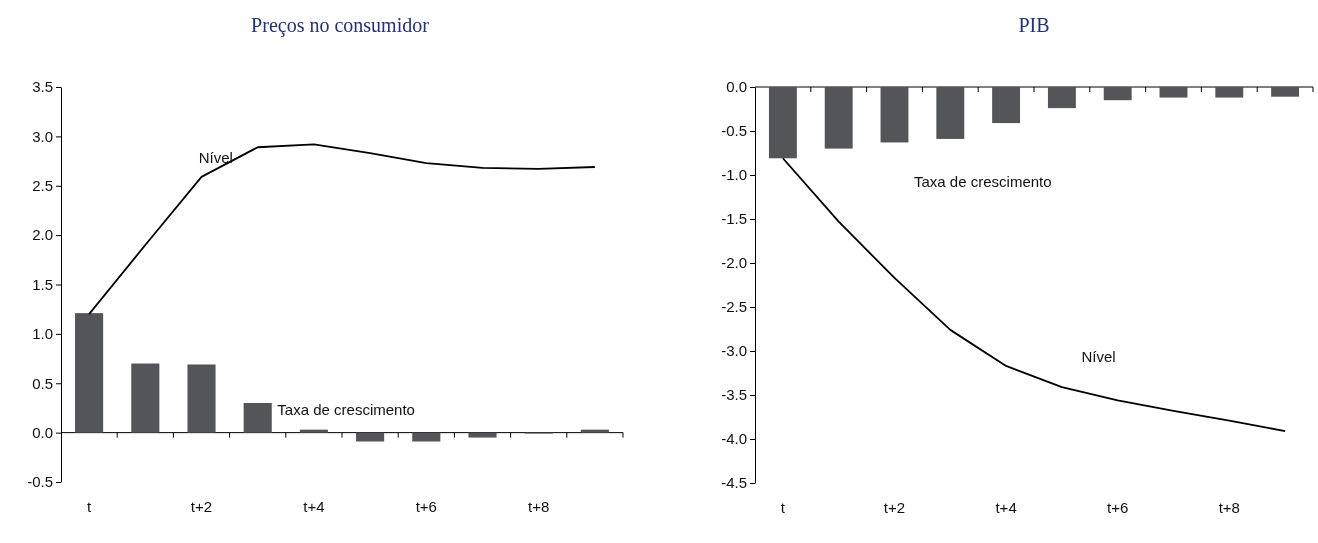  What do you see at coordinates (42, 136) in the screenshot?
I see `y-tick-label: 3.0` at bounding box center [42, 136].